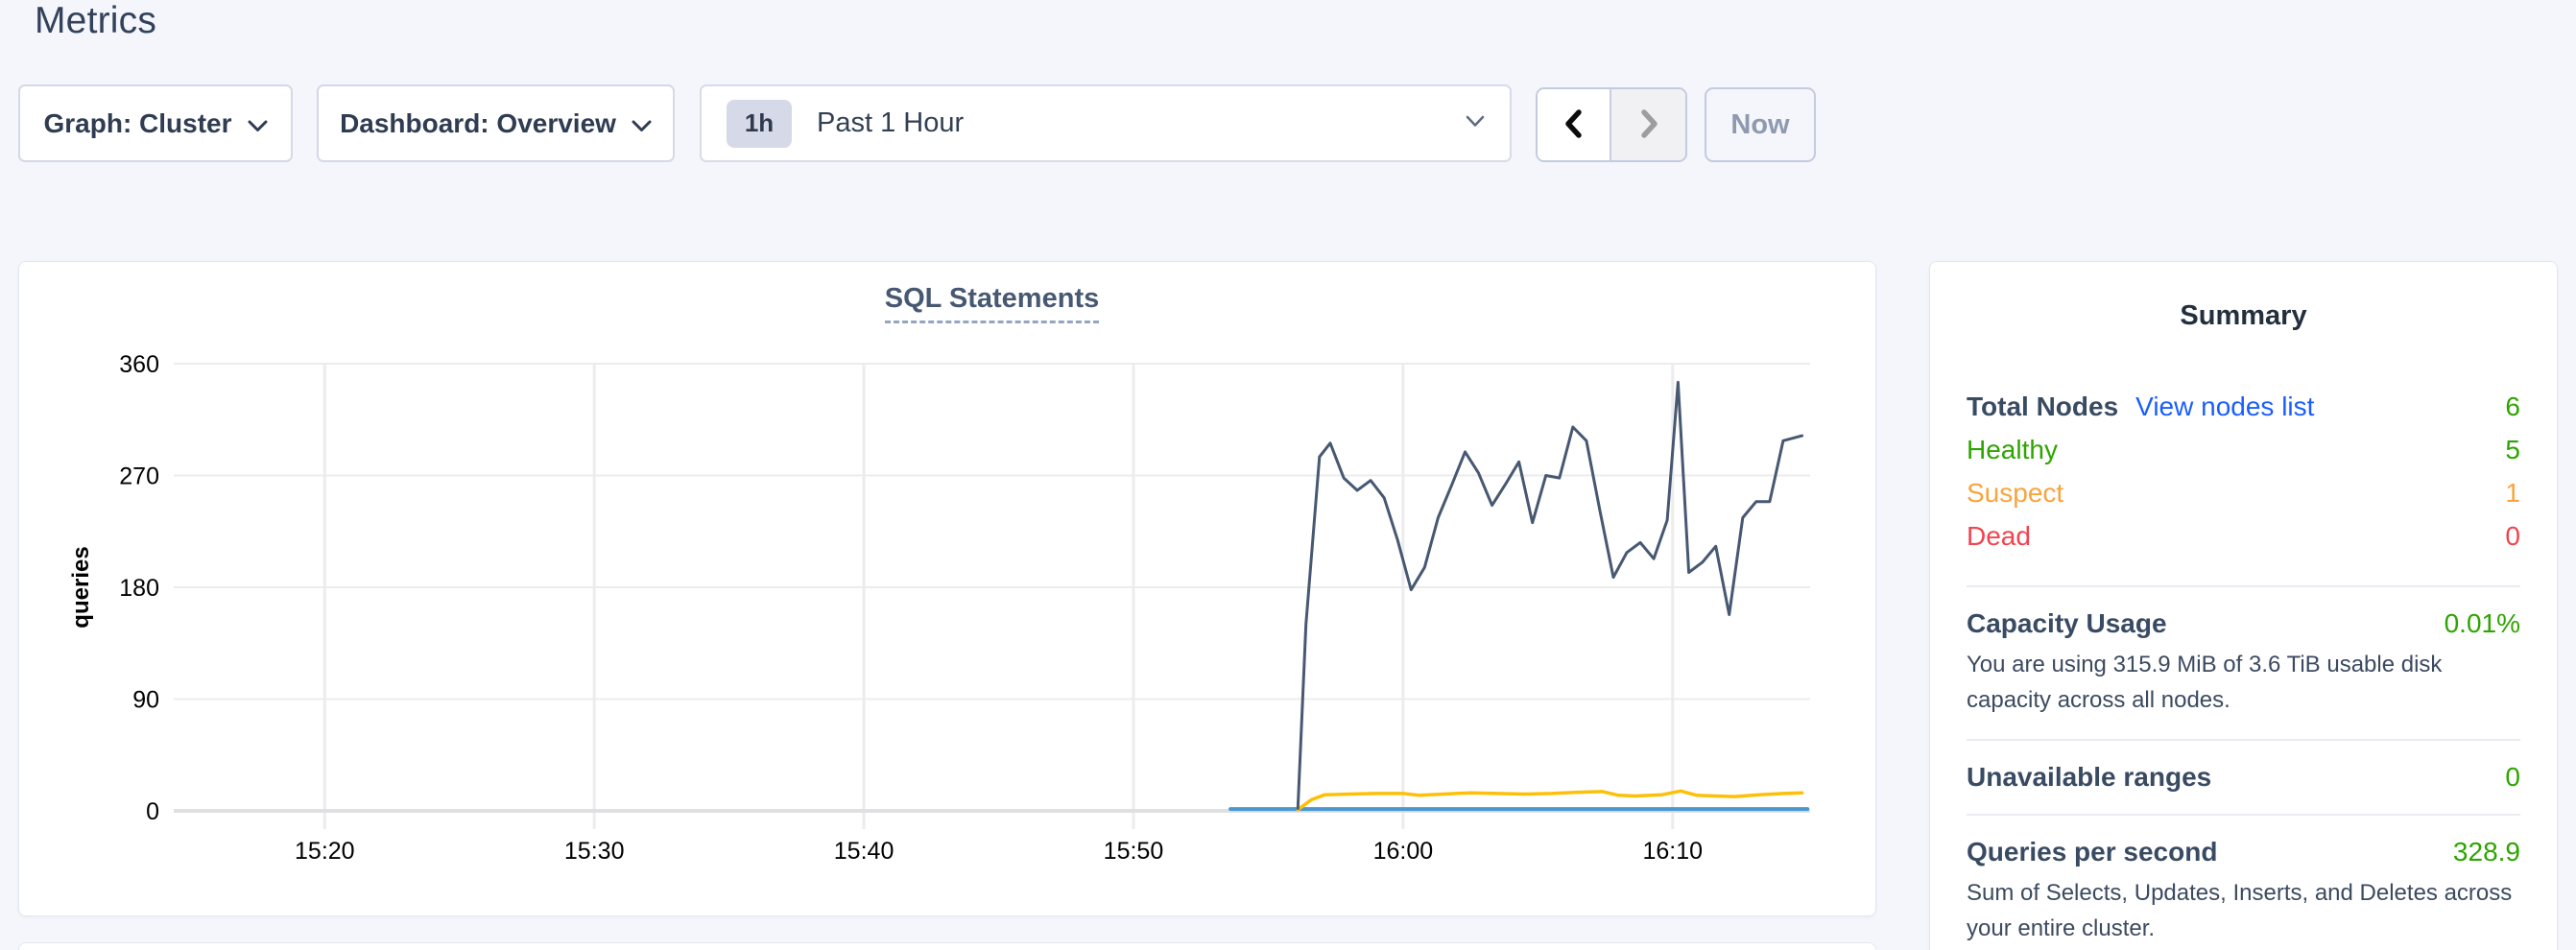  What do you see at coordinates (2486, 852) in the screenshot?
I see `queries-per-second-value: 328.9` at bounding box center [2486, 852].